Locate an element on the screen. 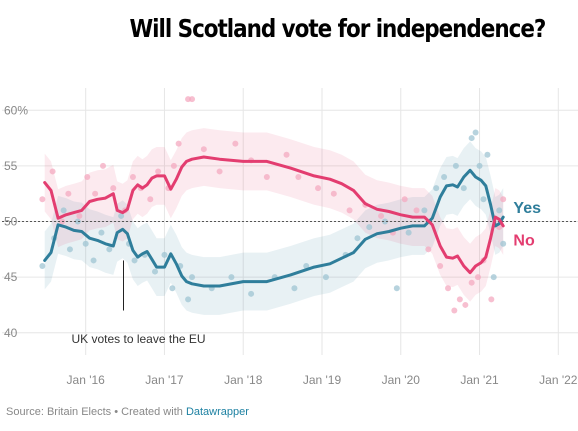  end-label-no: No is located at coordinates (524, 240).